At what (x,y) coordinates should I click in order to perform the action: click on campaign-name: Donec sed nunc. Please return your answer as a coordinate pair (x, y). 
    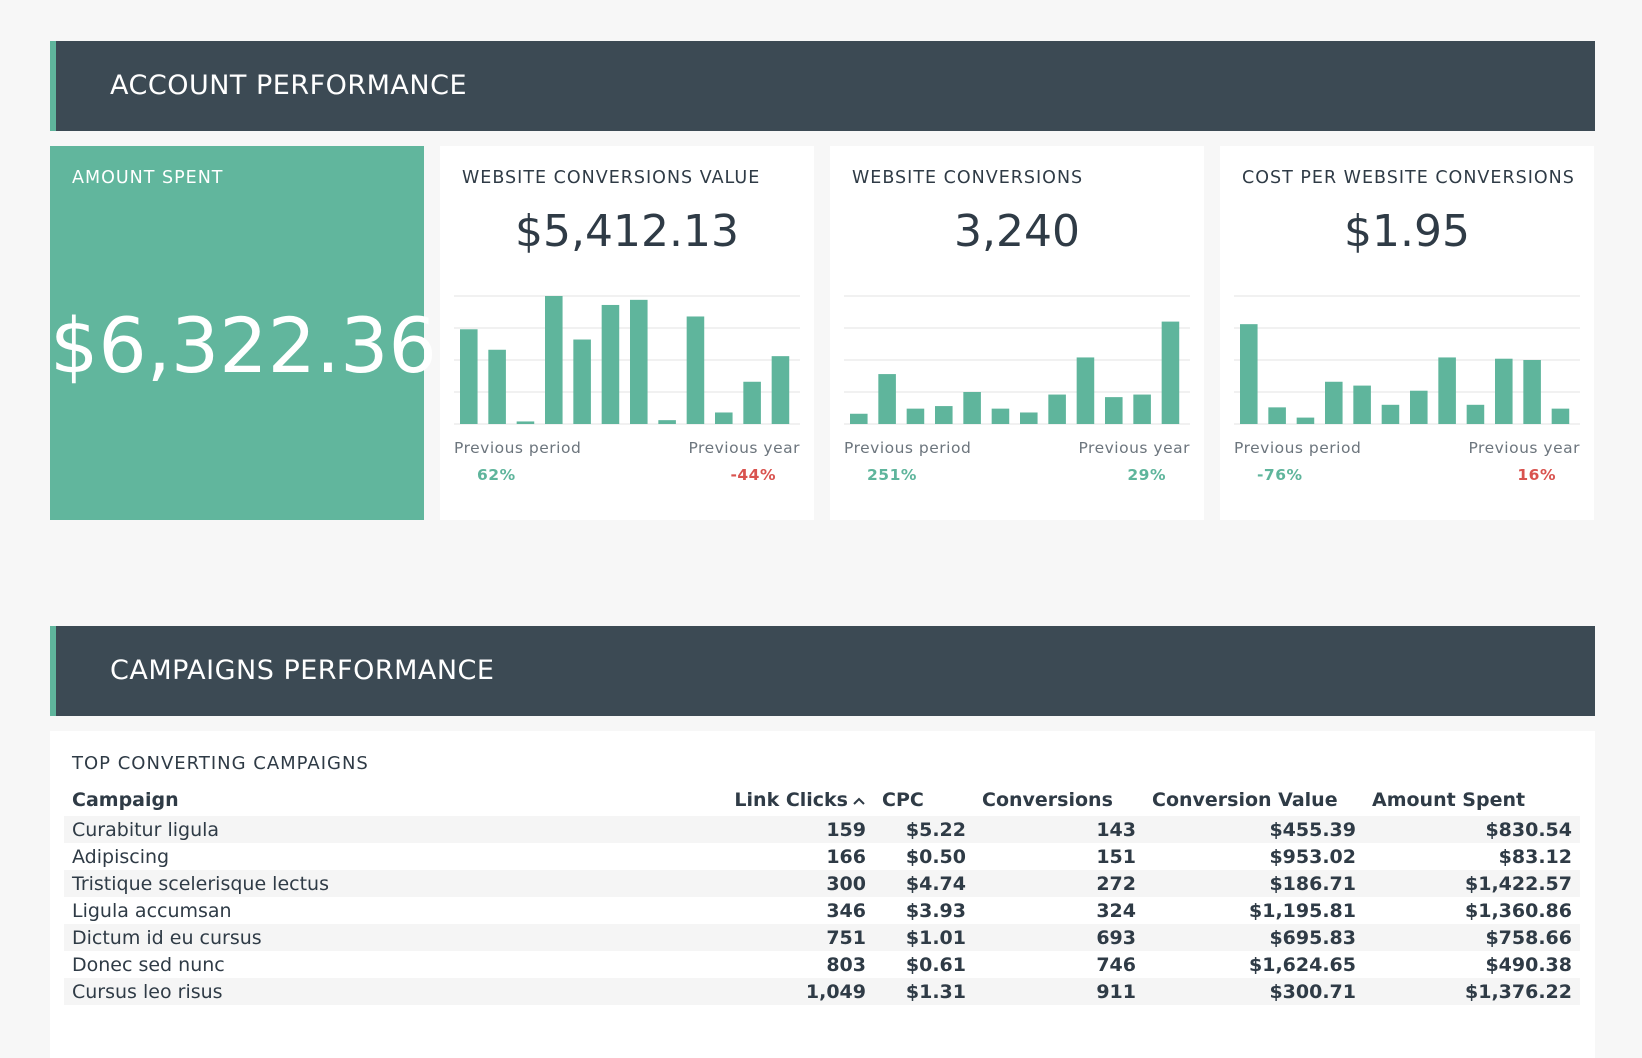
    Looking at the image, I should click on (148, 964).